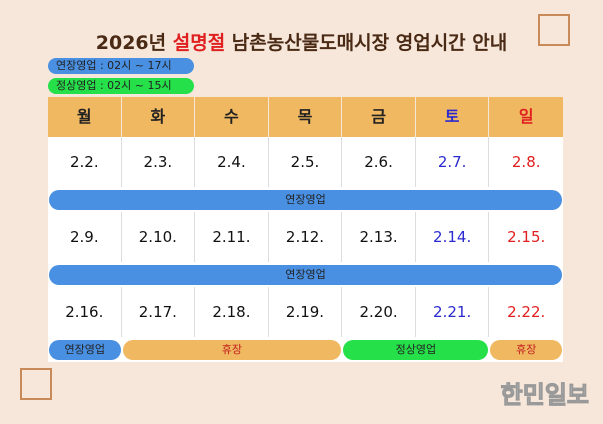  What do you see at coordinates (453, 117) in the screenshot?
I see `day-header: 토` at bounding box center [453, 117].